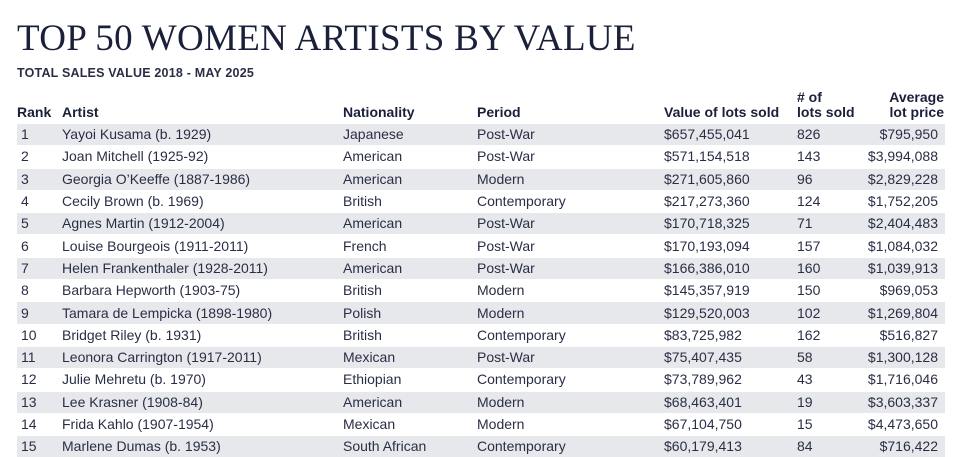 Image resolution: width=960 pixels, height=457 pixels. Describe the element at coordinates (730, 402) in the screenshot. I see `cell-value: $68,463,401` at that location.